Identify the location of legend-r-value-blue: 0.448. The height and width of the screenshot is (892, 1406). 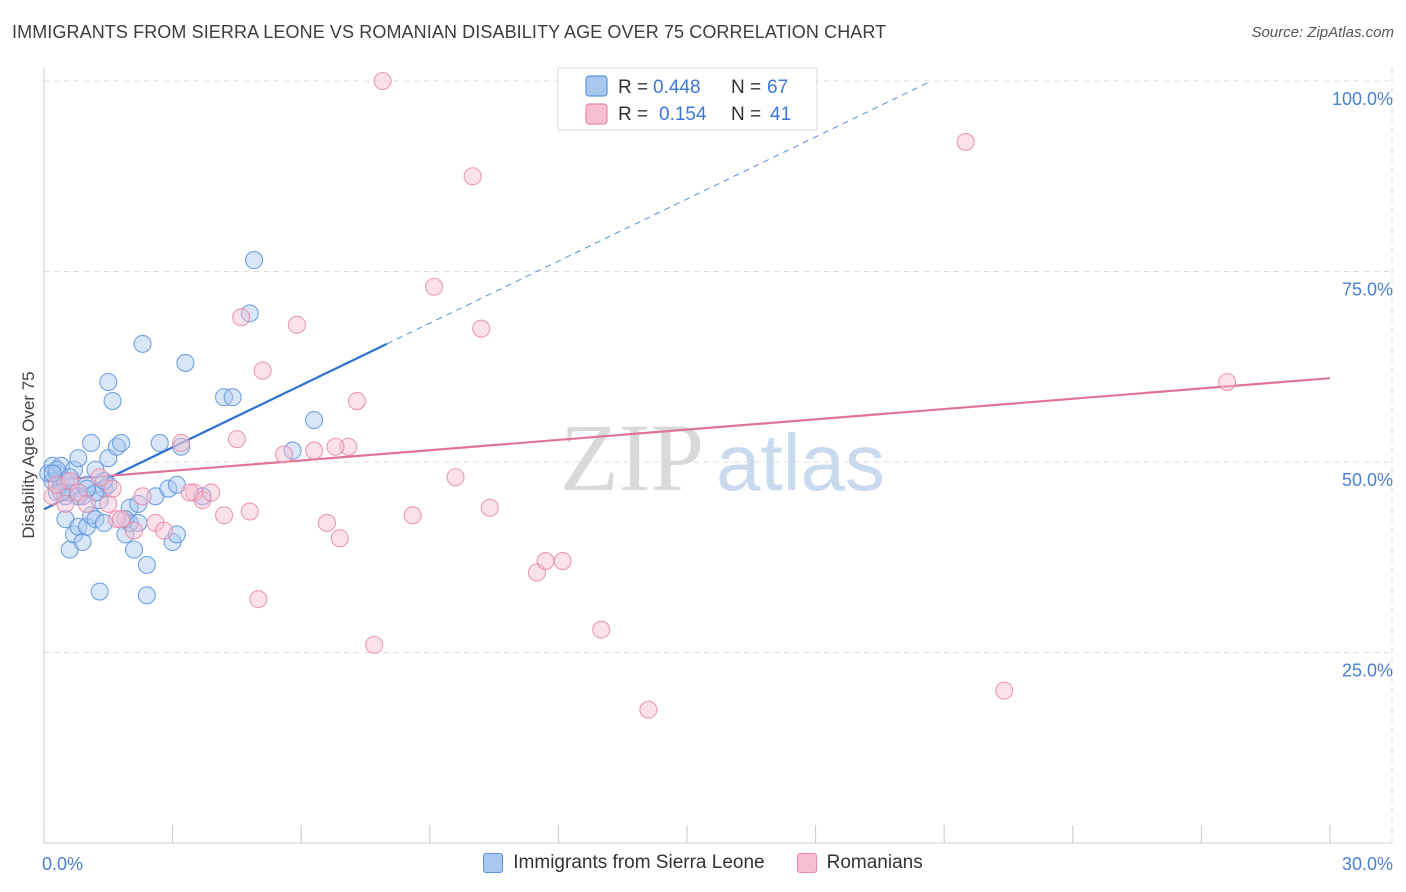
(677, 87).